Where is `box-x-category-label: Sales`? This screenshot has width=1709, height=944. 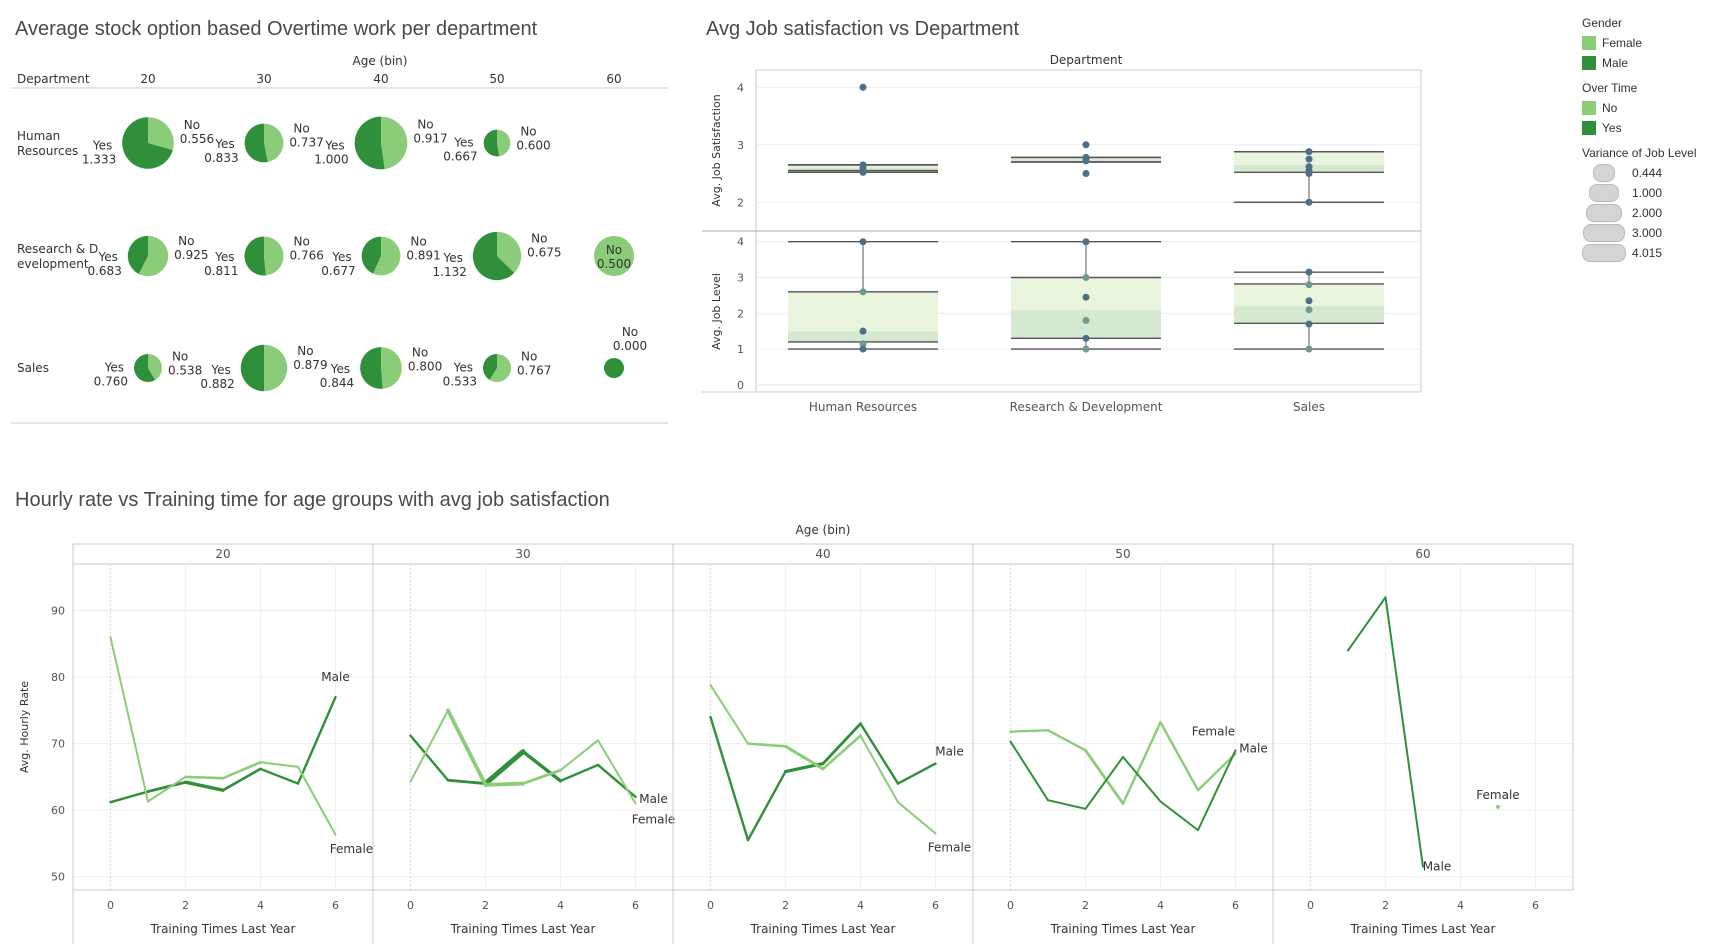
box-x-category-label: Sales is located at coordinates (1309, 407).